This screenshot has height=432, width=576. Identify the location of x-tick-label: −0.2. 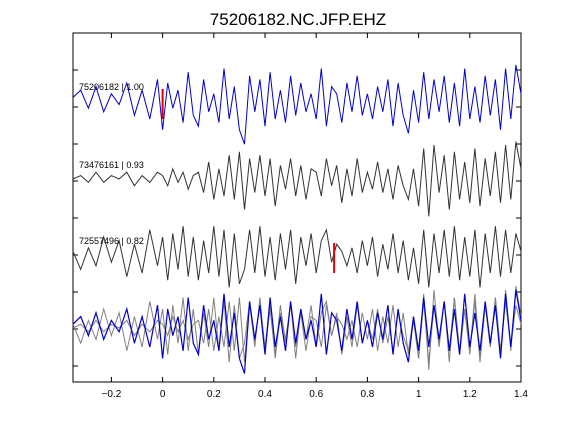
(112, 394).